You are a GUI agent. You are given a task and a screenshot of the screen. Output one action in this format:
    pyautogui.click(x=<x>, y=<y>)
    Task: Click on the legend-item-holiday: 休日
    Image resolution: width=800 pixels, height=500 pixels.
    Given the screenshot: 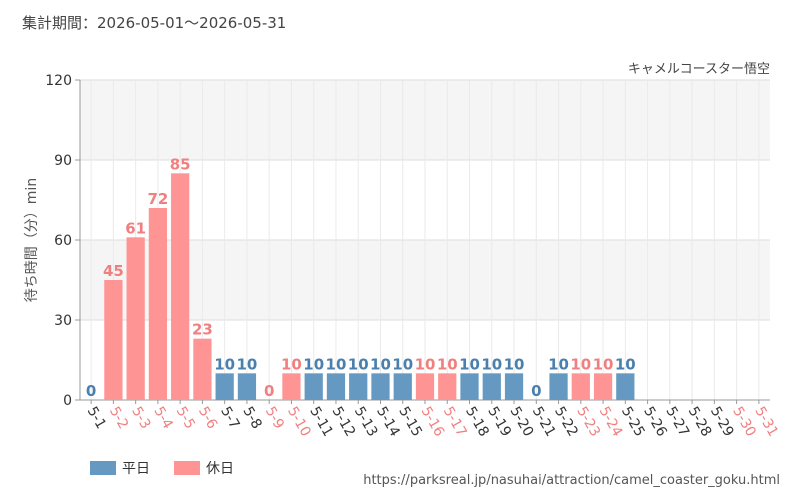 What is the action you would take?
    pyautogui.click(x=204, y=468)
    